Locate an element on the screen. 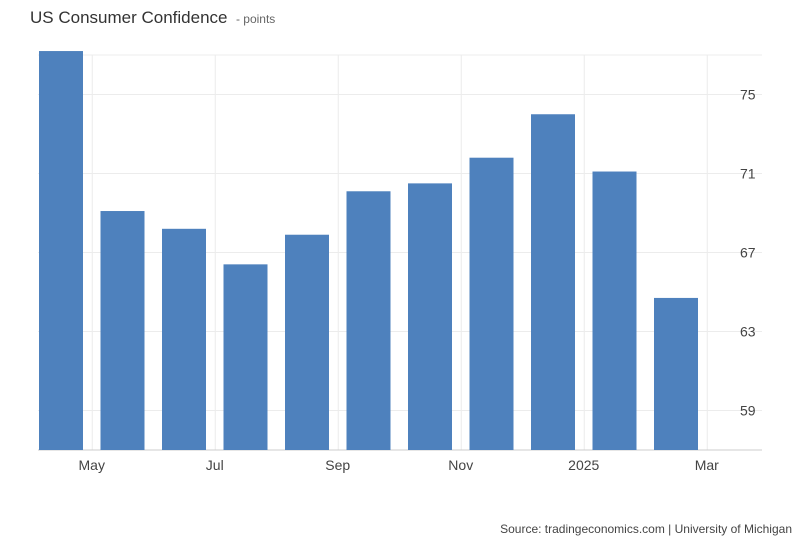 This screenshot has width=800, height=546. x-tick-label: Sep is located at coordinates (337, 465).